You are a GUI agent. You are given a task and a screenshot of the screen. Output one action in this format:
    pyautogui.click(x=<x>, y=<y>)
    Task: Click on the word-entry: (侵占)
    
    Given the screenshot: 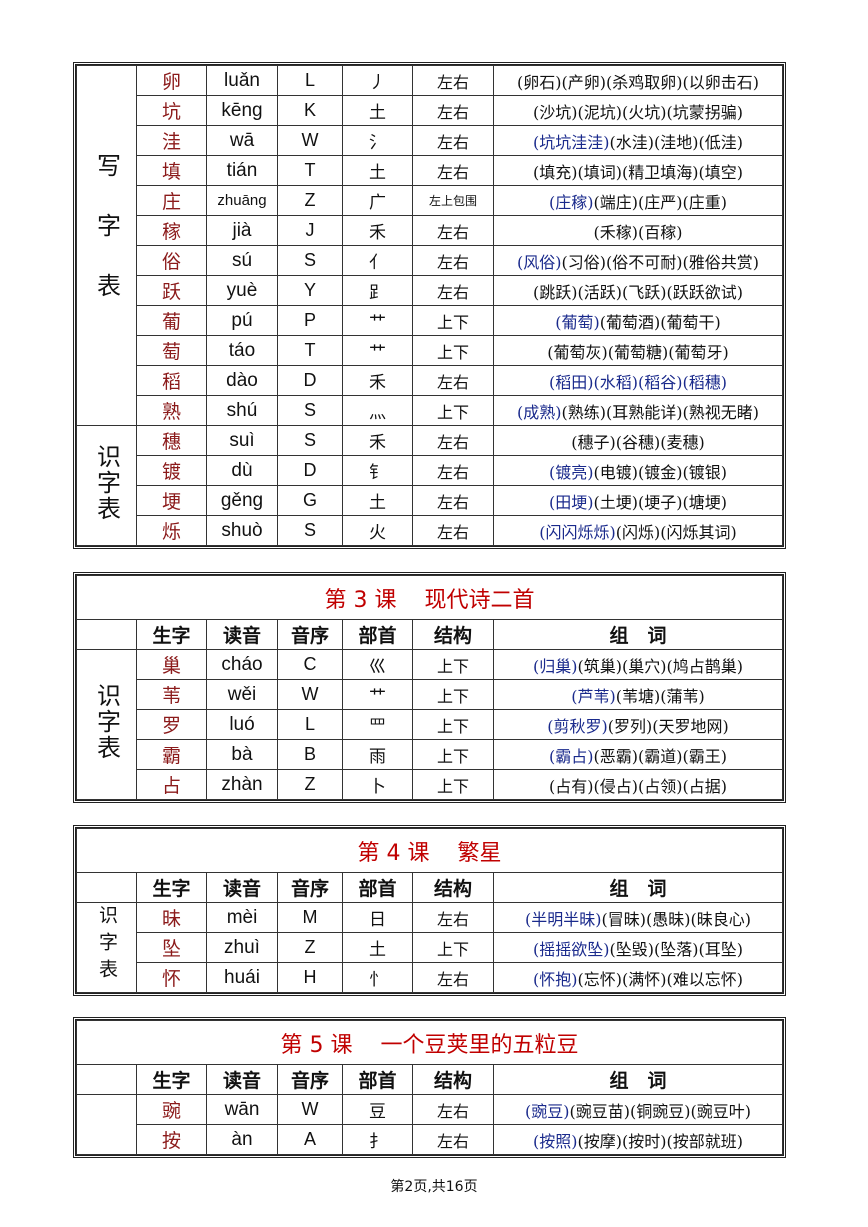 What is the action you would take?
    pyautogui.click(x=616, y=786)
    